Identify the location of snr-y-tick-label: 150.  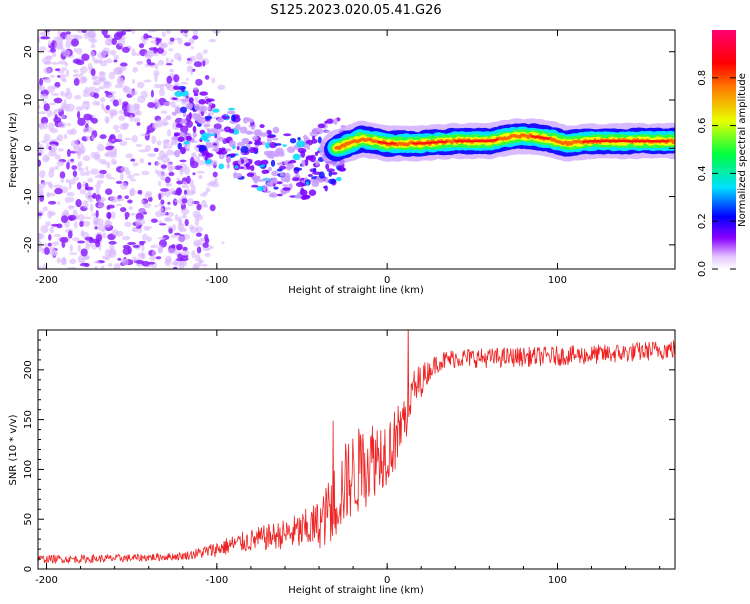
(28, 419).